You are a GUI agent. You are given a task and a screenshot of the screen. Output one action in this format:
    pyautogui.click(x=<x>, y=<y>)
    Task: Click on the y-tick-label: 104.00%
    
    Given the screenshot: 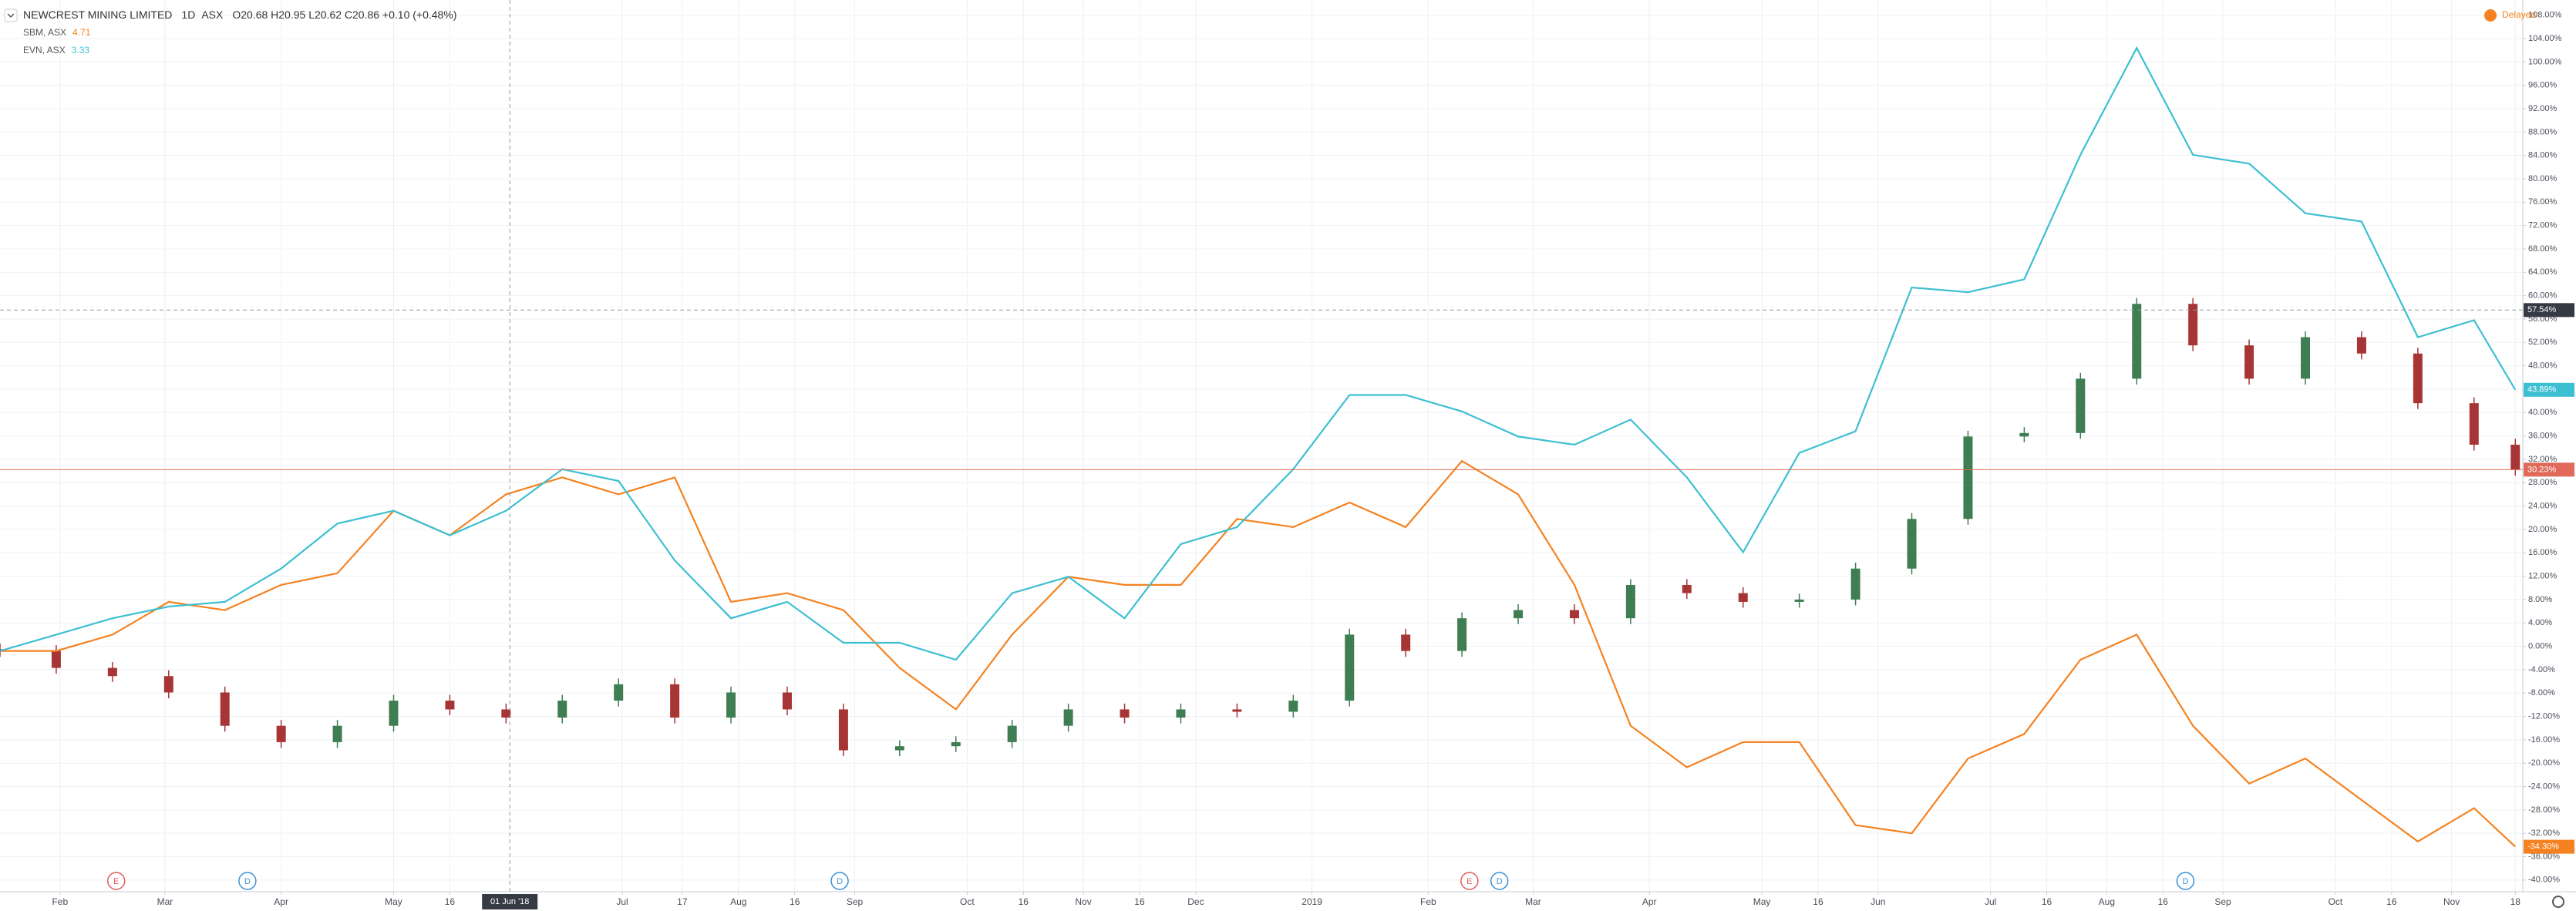 What is the action you would take?
    pyautogui.click(x=2545, y=38)
    